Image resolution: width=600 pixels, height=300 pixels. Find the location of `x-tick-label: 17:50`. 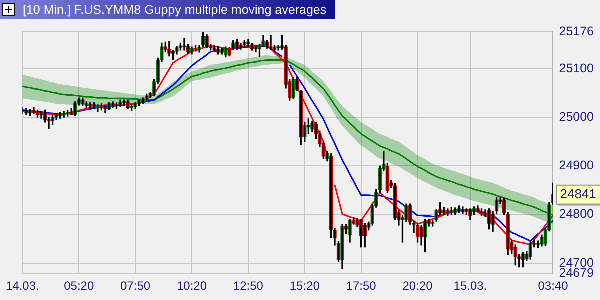

x-tick-label: 17:50 is located at coordinates (361, 286).